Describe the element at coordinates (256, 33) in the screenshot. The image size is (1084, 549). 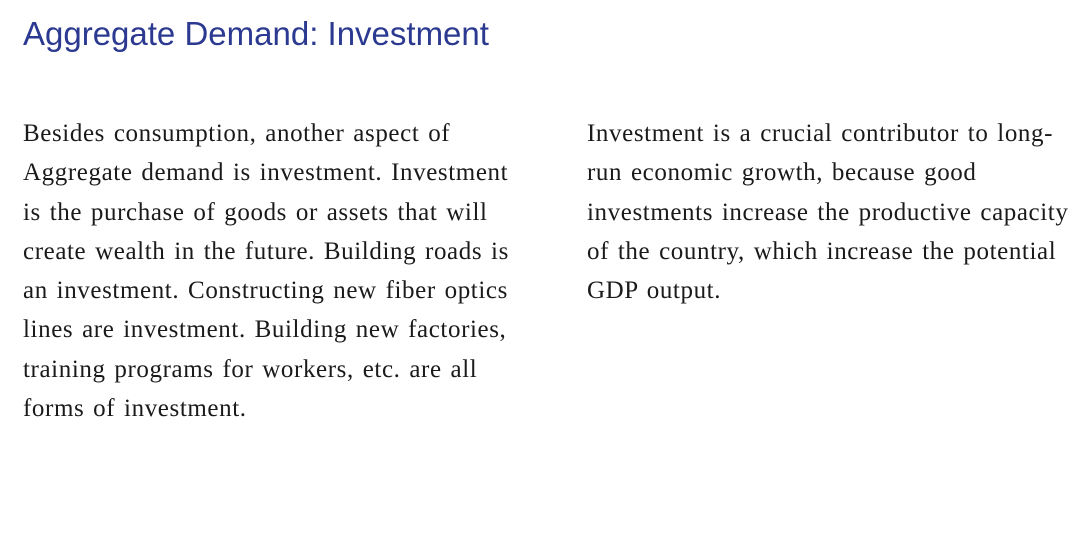
I see `slide-title: Aggregate Demand: Investment` at that location.